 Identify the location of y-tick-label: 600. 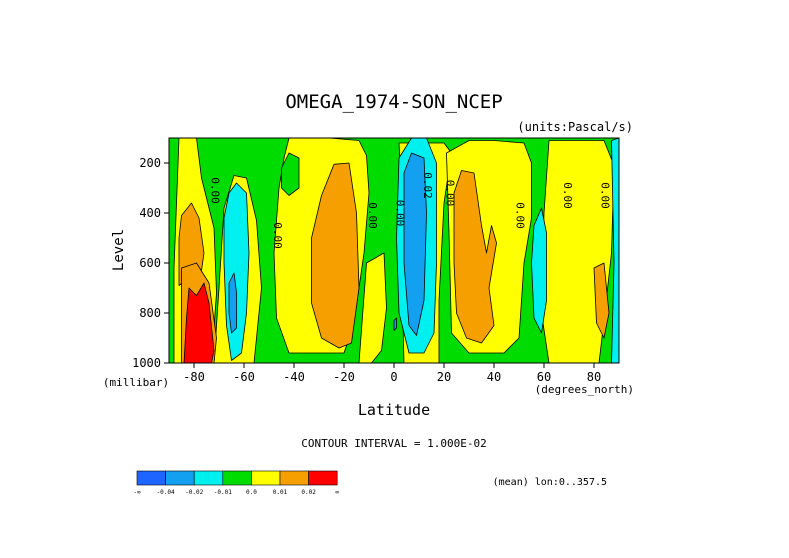
(150, 263).